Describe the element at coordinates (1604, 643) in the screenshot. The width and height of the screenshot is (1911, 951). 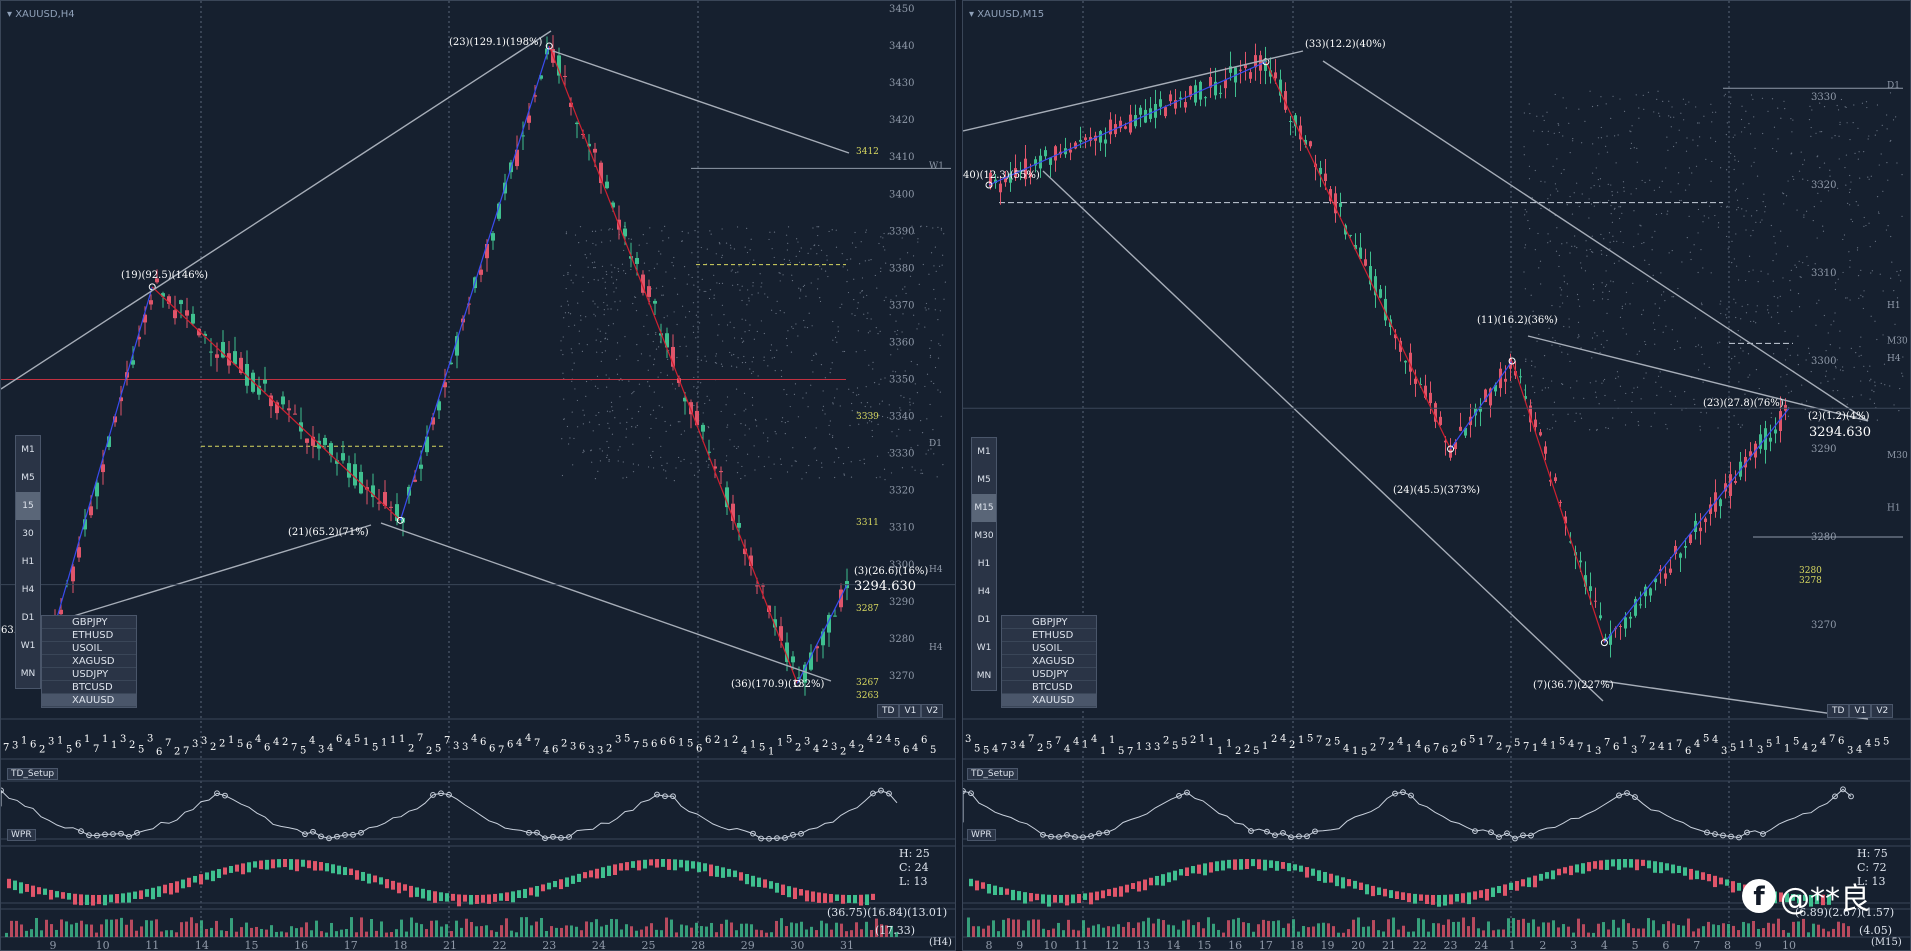
I see `pivot-marker` at that location.